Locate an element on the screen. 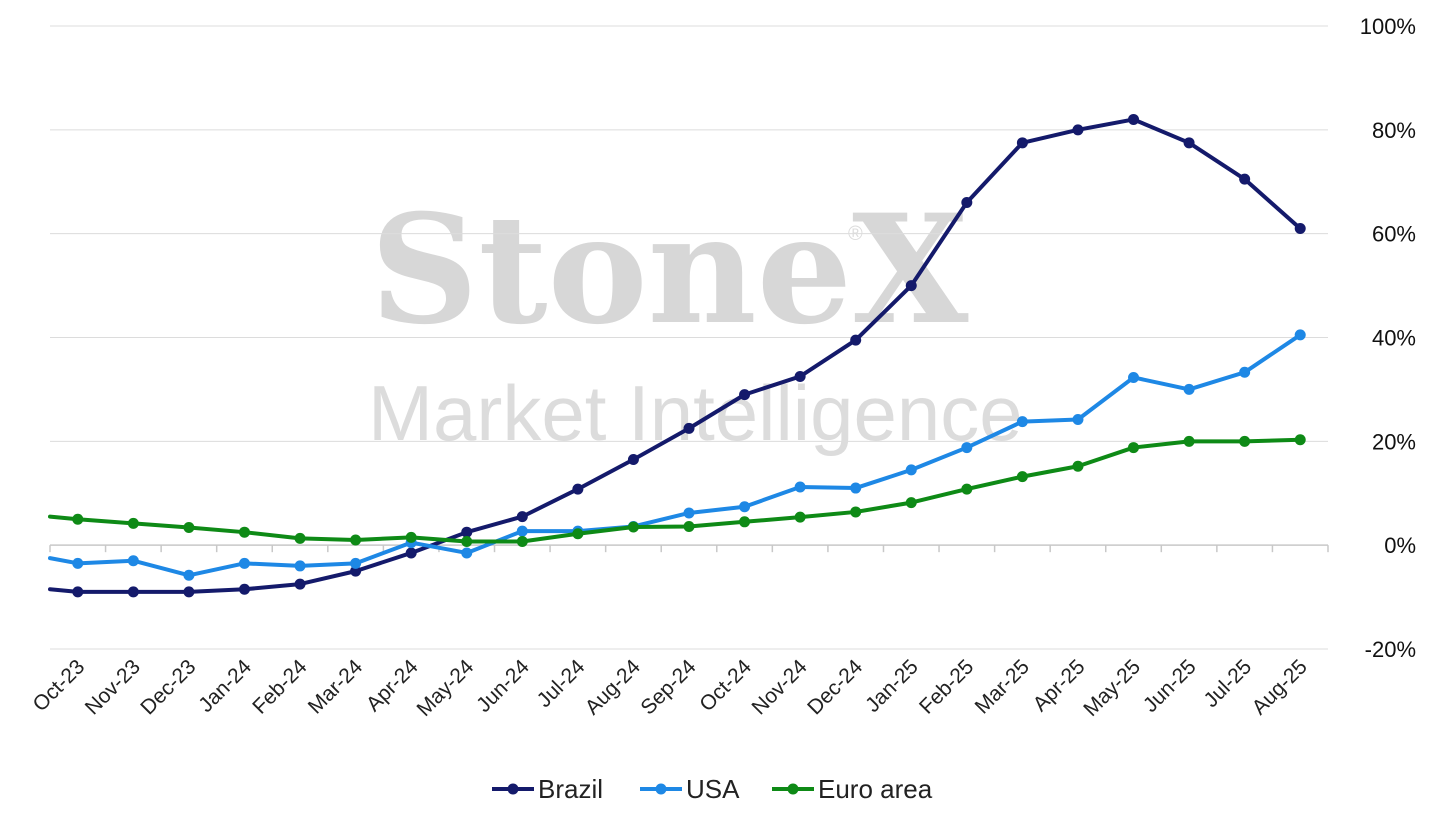 The image size is (1432, 827). series-euro-area is located at coordinates (677, 491).